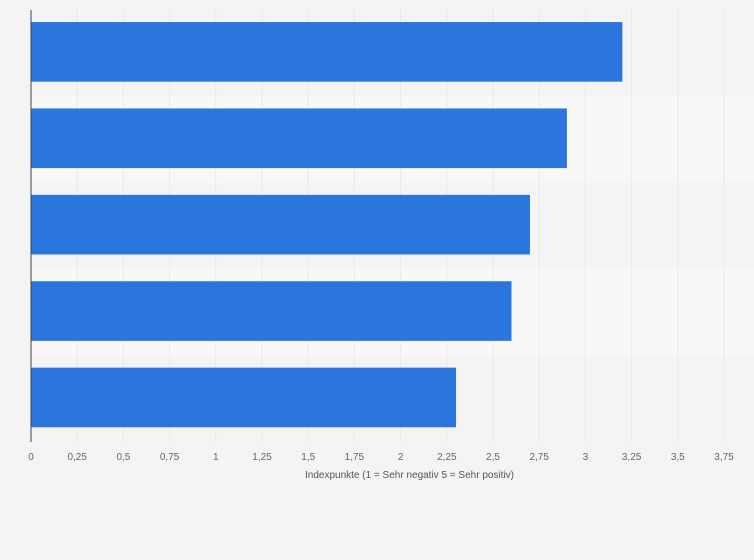 The image size is (754, 560). I want to click on x-tick-label: 2, so click(401, 457).